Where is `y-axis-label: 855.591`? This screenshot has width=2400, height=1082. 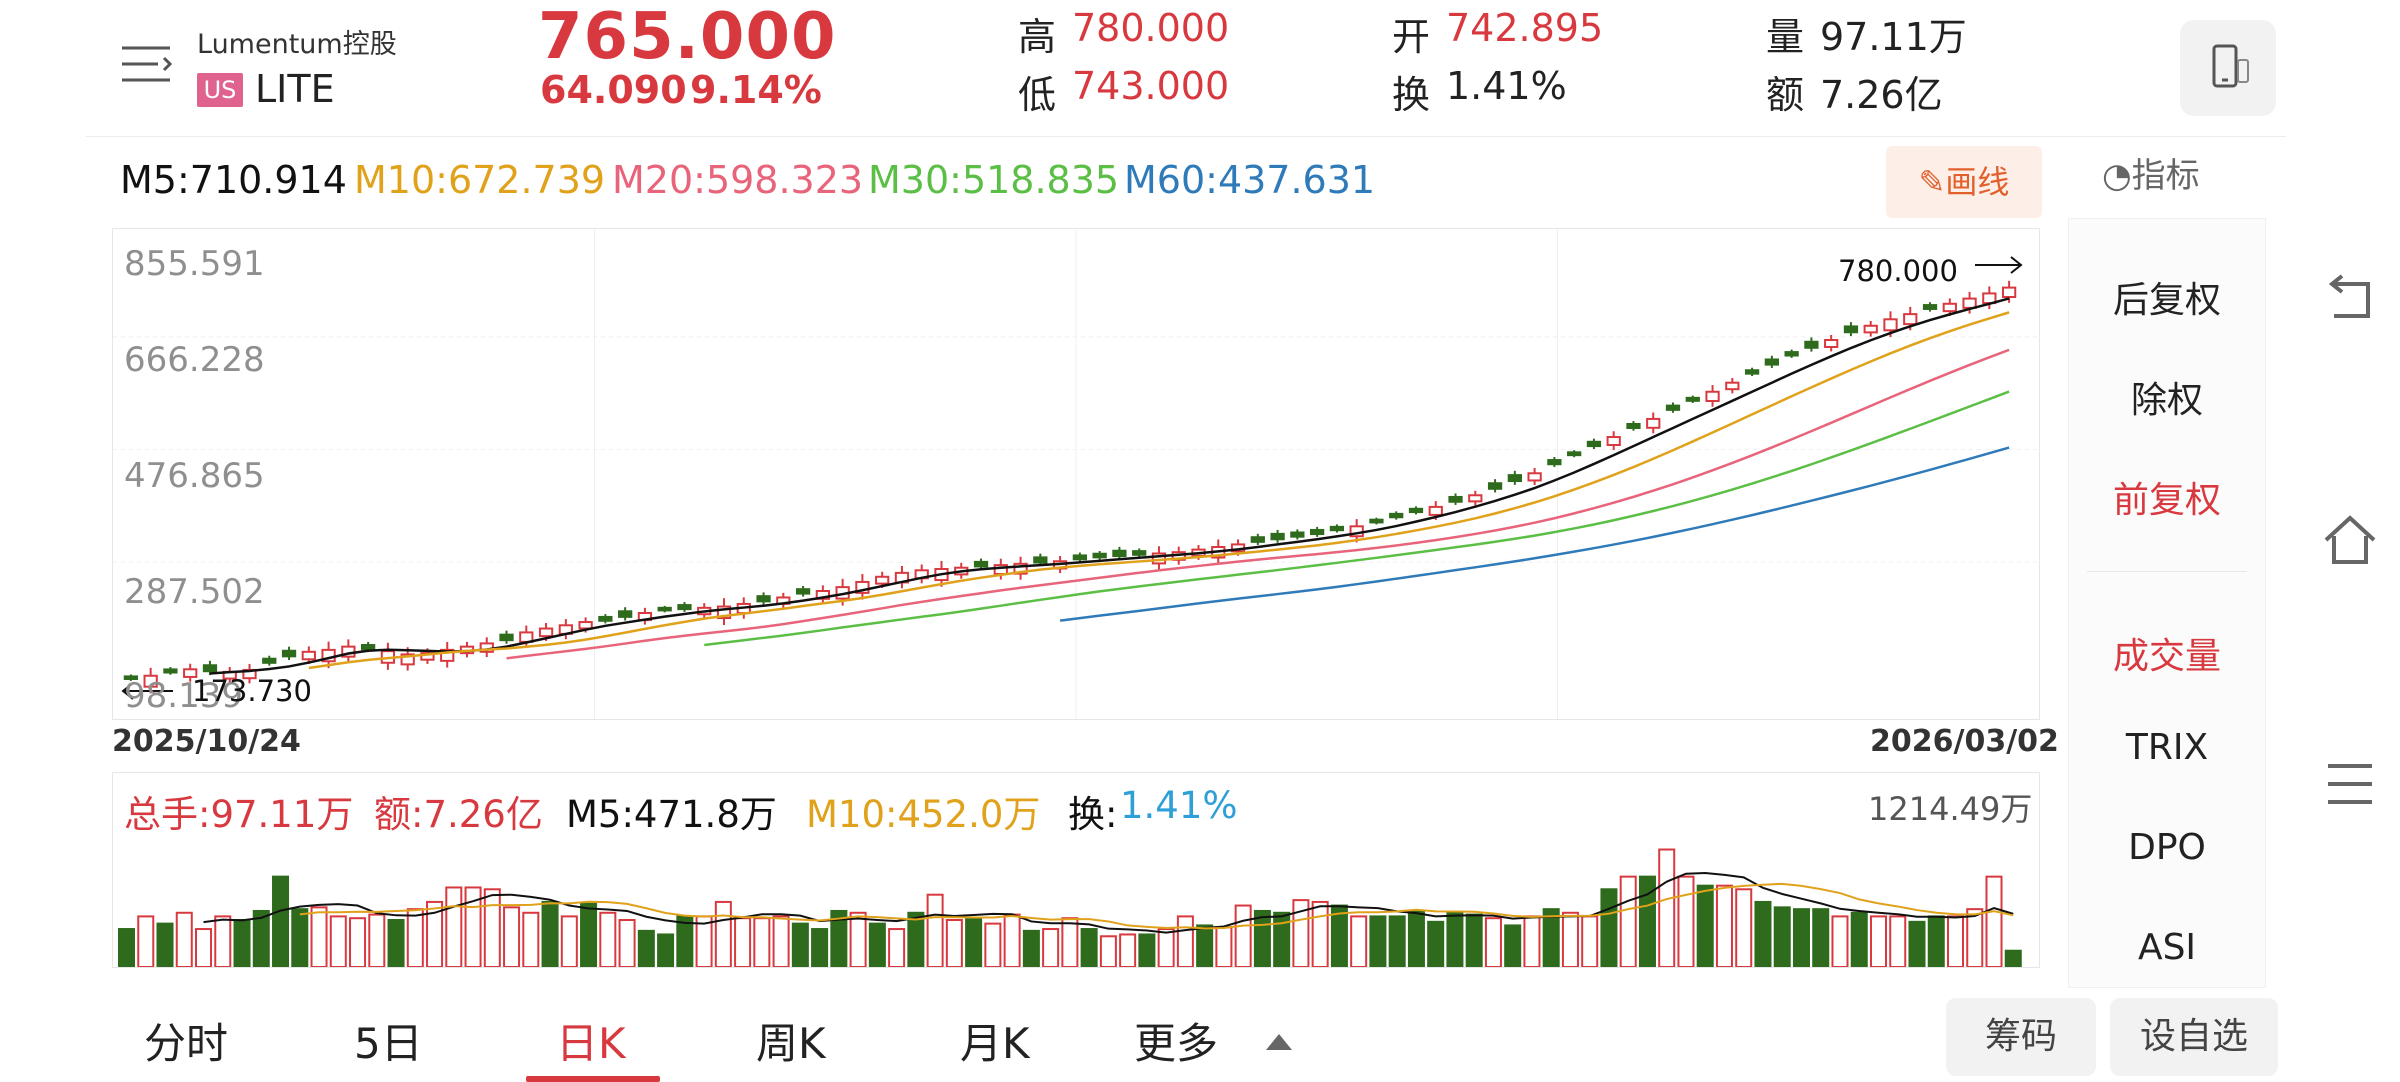
y-axis-label: 855.591 is located at coordinates (194, 264).